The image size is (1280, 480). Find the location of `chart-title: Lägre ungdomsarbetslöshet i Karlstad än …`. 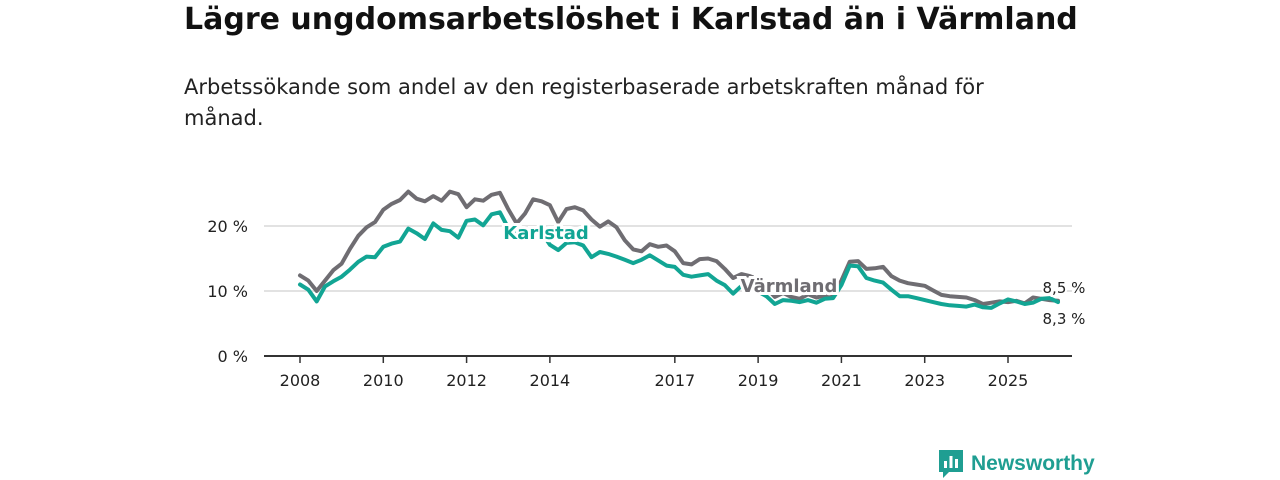

chart-title: Lägre ungdomsarbetslöshet i Karlstad än … is located at coordinates (631, 19).